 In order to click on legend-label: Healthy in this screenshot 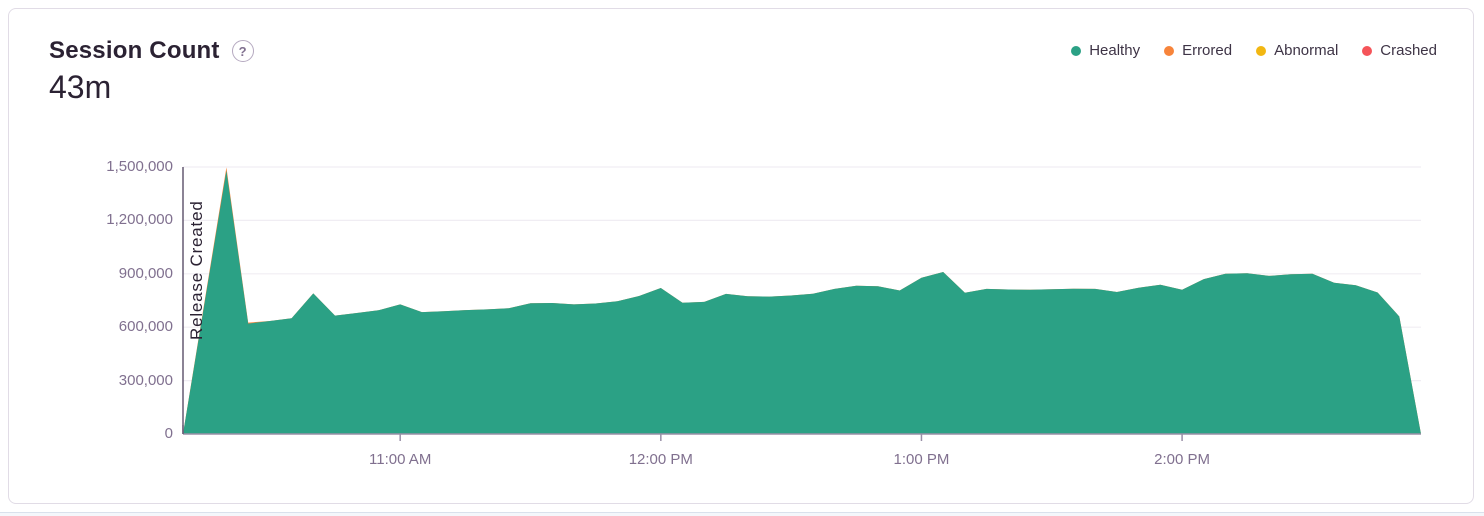, I will do `click(1115, 50)`.